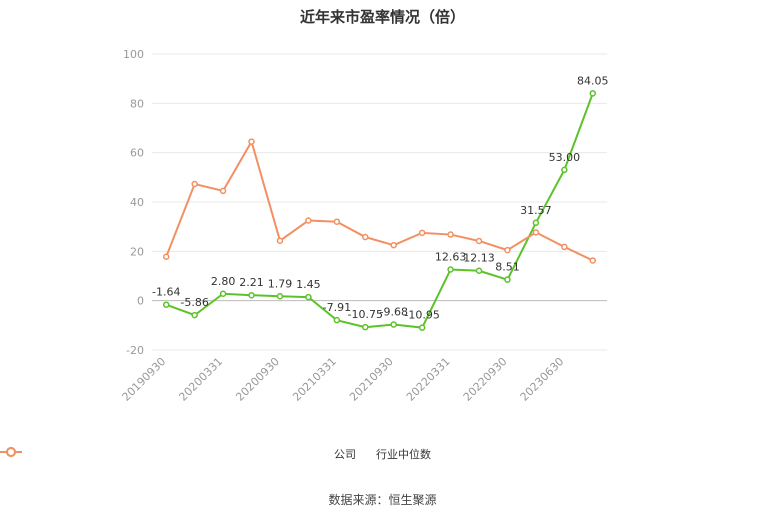 The width and height of the screenshot is (765, 517). What do you see at coordinates (428, 379) in the screenshot?
I see `x-tick-label: 20220331` at bounding box center [428, 379].